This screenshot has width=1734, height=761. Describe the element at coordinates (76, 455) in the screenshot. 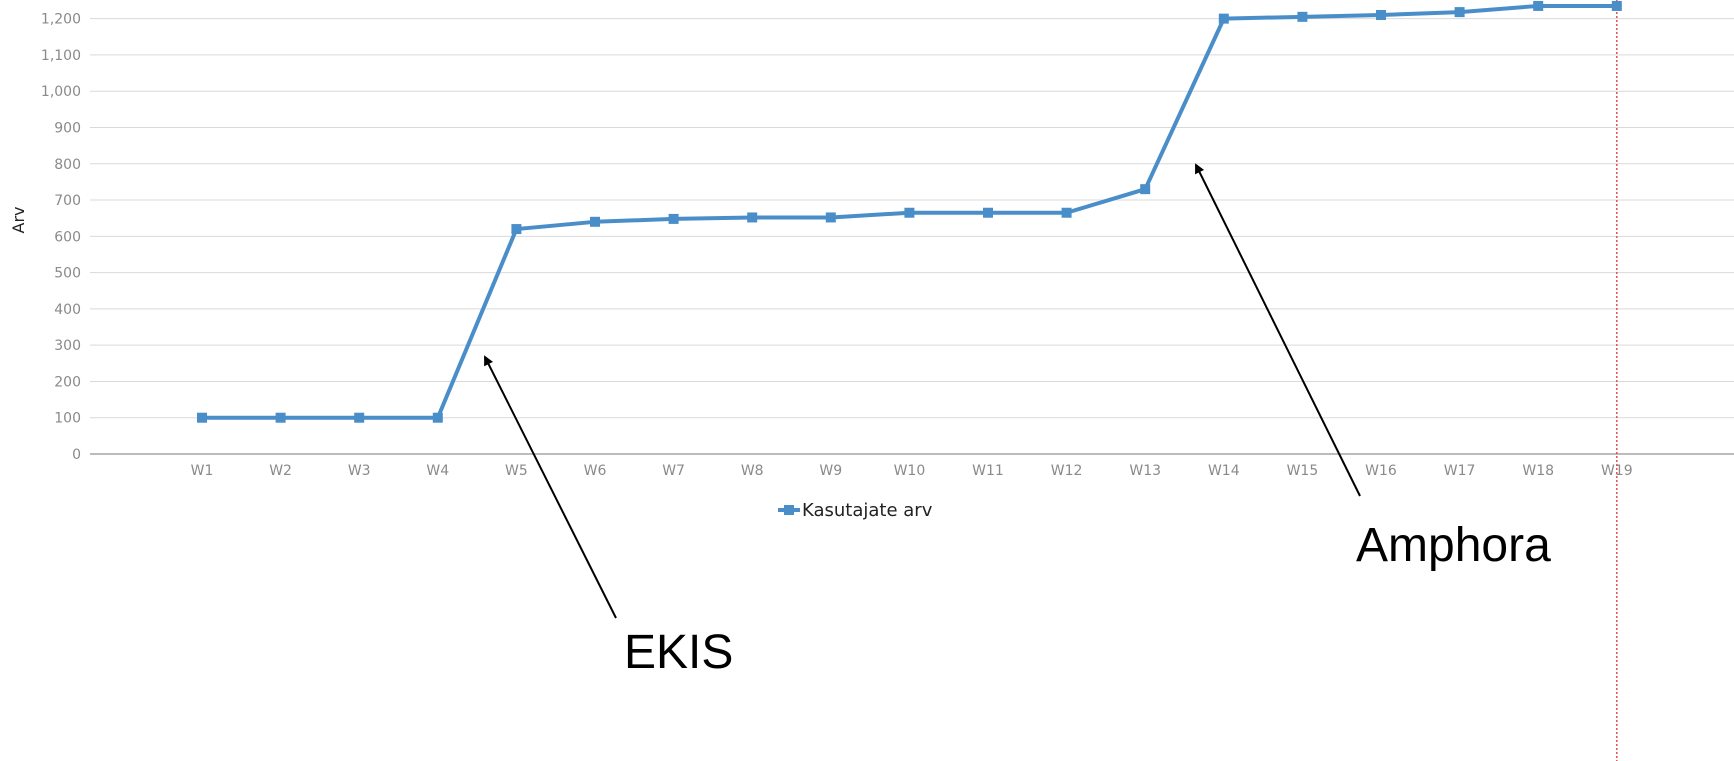

I see `y-tick-label: 0` at that location.